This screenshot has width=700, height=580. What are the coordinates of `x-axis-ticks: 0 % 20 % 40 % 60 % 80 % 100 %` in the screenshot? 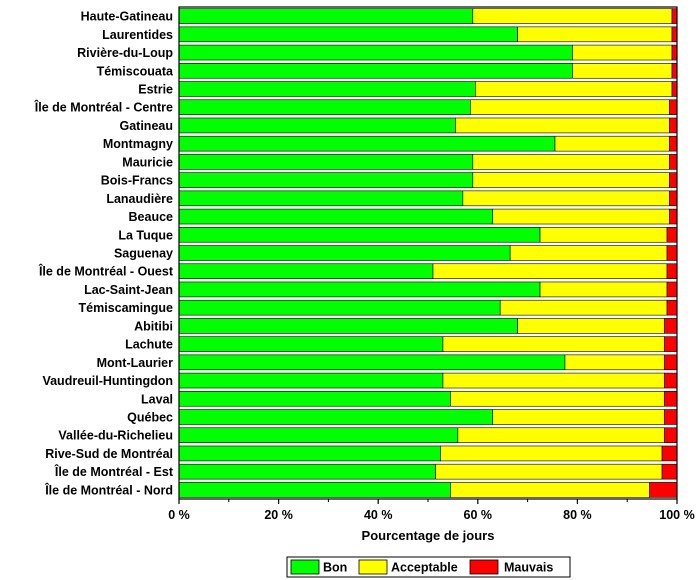 It's located at (431, 510).